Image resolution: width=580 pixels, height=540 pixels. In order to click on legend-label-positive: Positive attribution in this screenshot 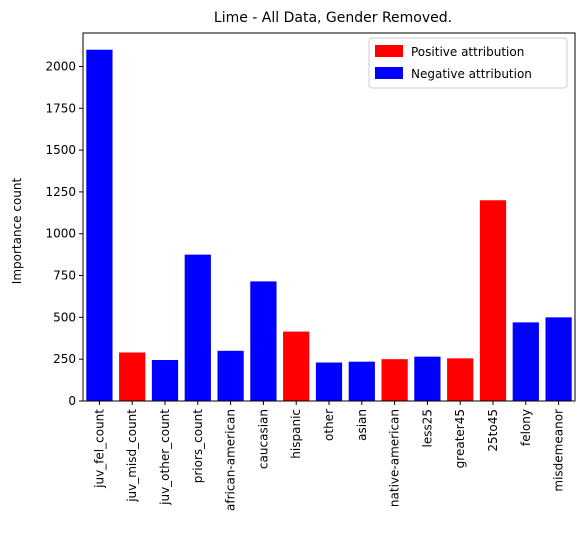, I will do `click(467, 52)`.